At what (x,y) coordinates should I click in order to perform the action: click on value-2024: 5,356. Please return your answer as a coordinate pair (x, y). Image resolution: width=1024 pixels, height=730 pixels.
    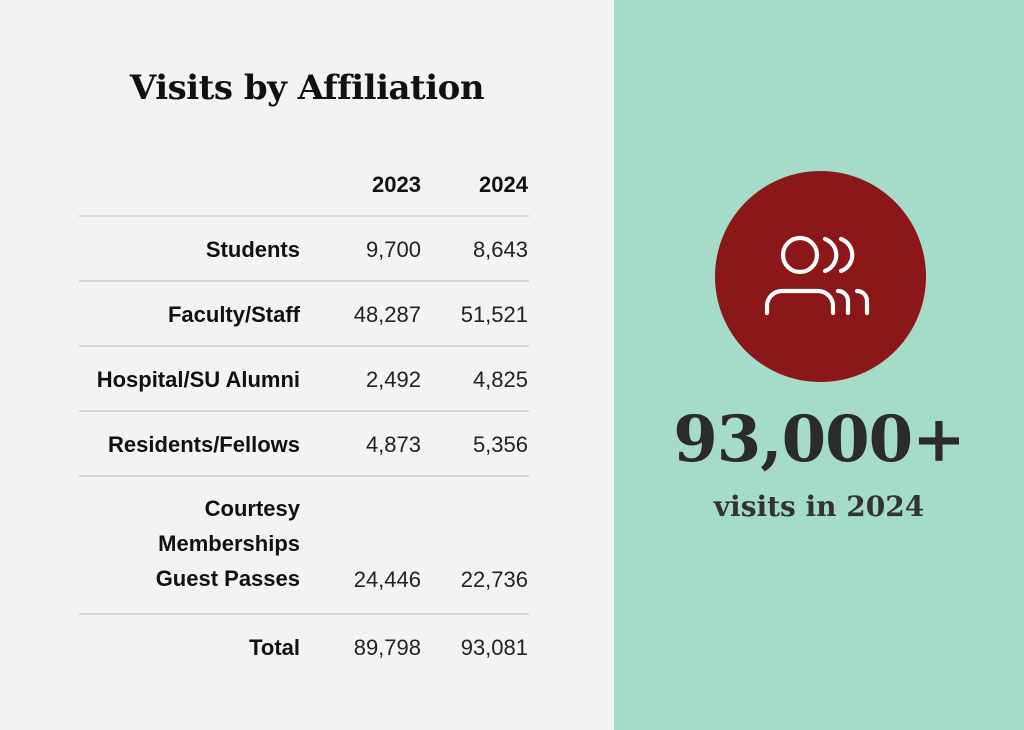
    Looking at the image, I should click on (500, 444).